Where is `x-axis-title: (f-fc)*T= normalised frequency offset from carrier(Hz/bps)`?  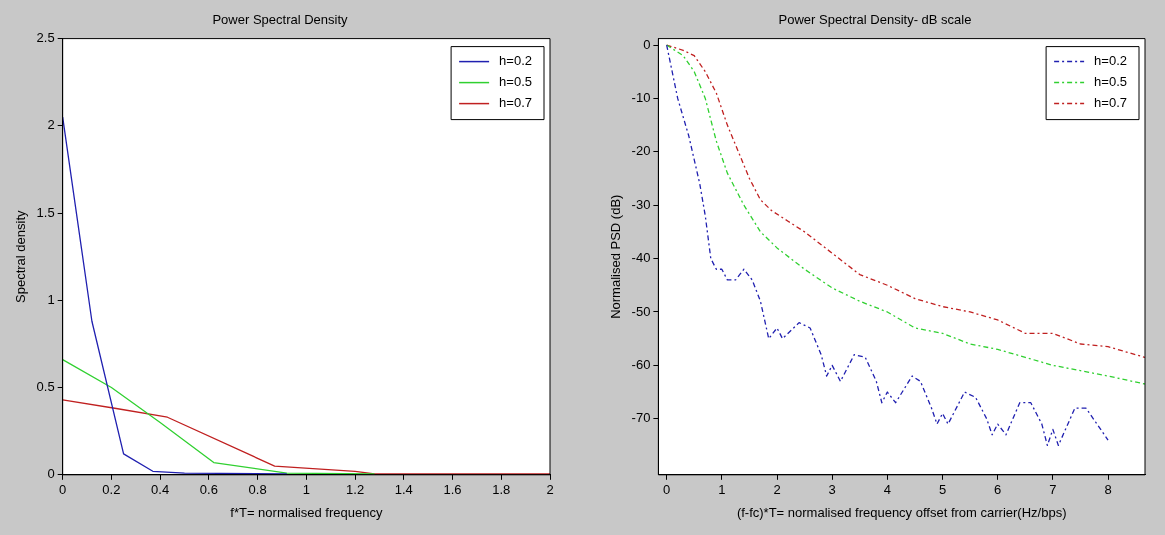 x-axis-title: (f-fc)*T= normalised frequency offset from carrier(Hz/bps) is located at coordinates (901, 512).